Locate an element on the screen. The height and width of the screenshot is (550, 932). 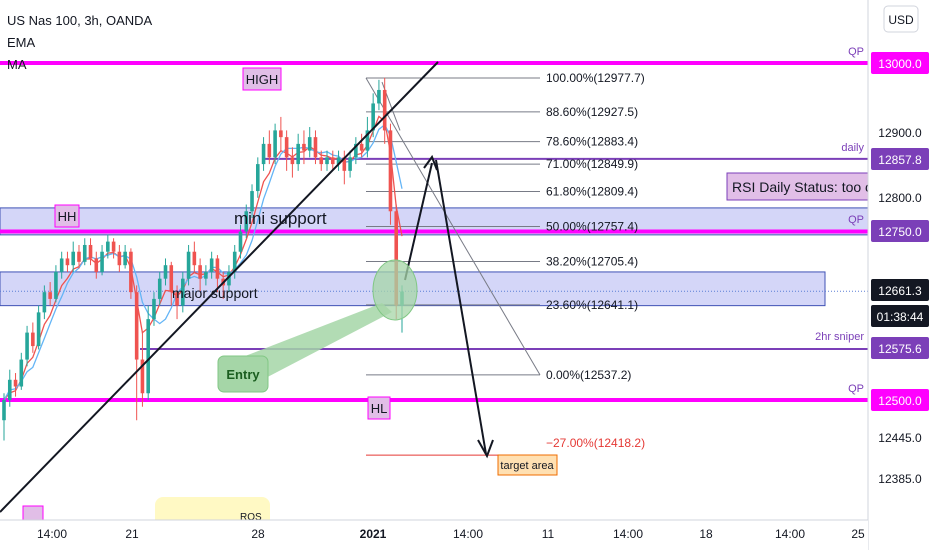
projection-down-line is located at coordinates (461, 307).